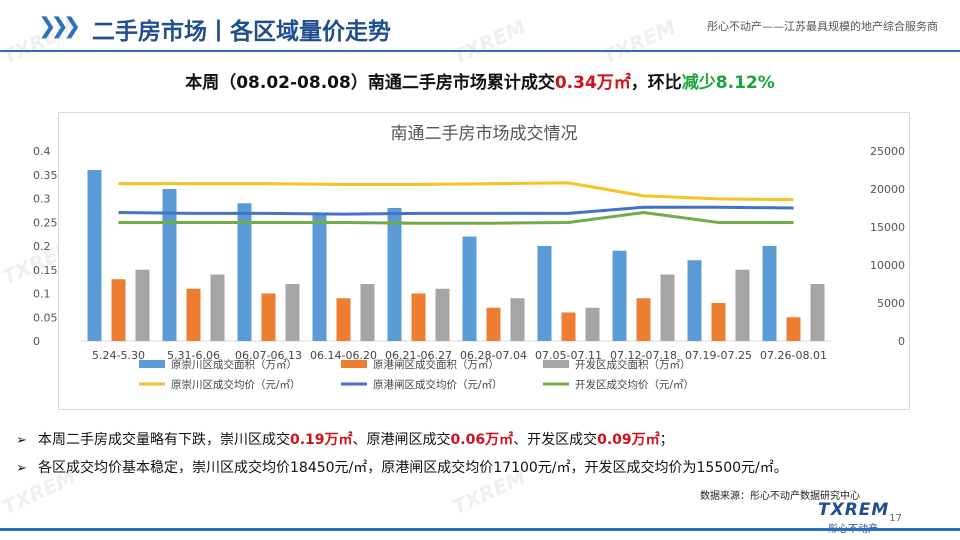 The image size is (960, 540). What do you see at coordinates (891, 303) in the screenshot?
I see `y-right-tick-label: 5000` at bounding box center [891, 303].